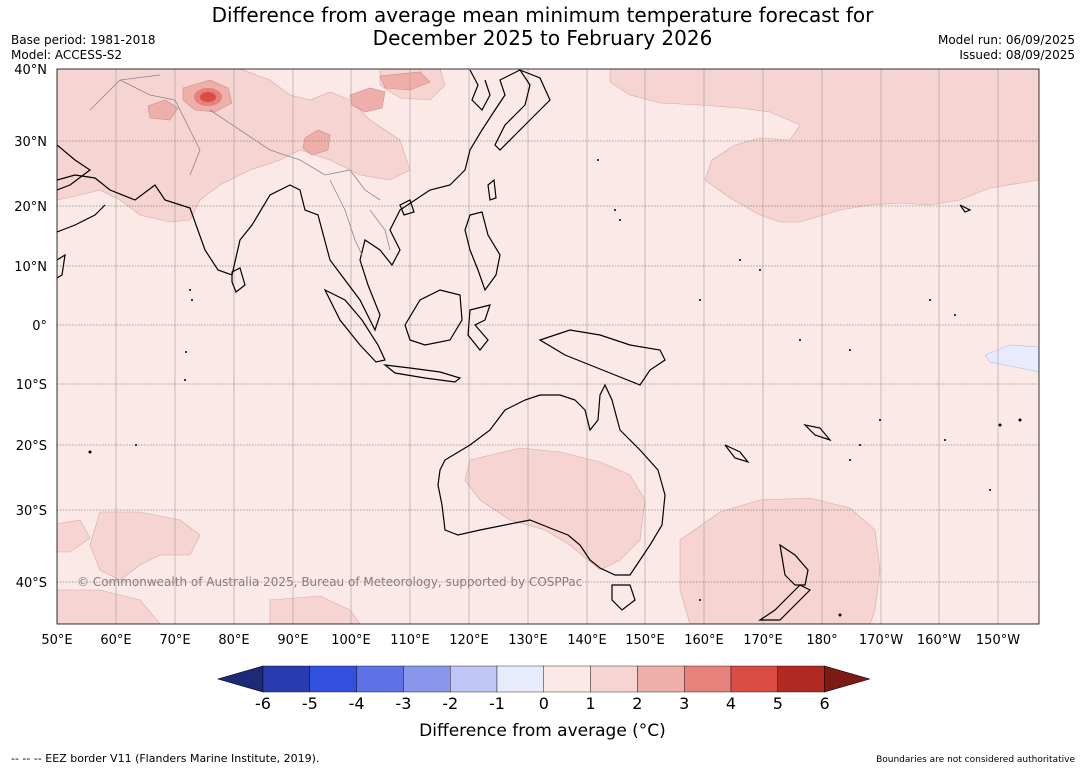 Image resolution: width=1085 pixels, height=770 pixels. Describe the element at coordinates (587, 640) in the screenshot. I see `lon-label: 140°E` at that location.